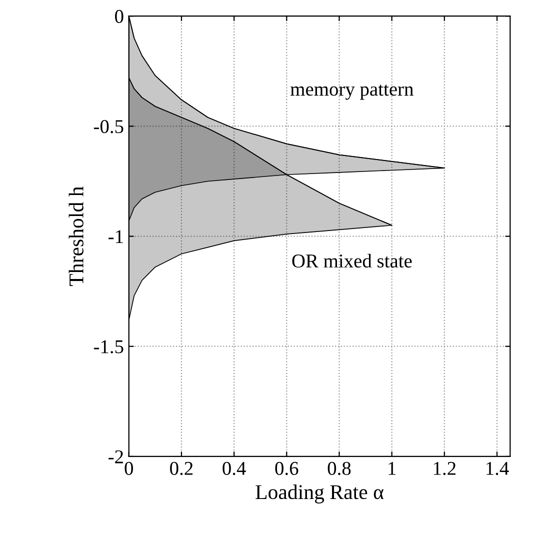 The width and height of the screenshot is (537, 537). Describe the element at coordinates (109, 127) in the screenshot. I see `y-tick-label: -0.5` at that location.